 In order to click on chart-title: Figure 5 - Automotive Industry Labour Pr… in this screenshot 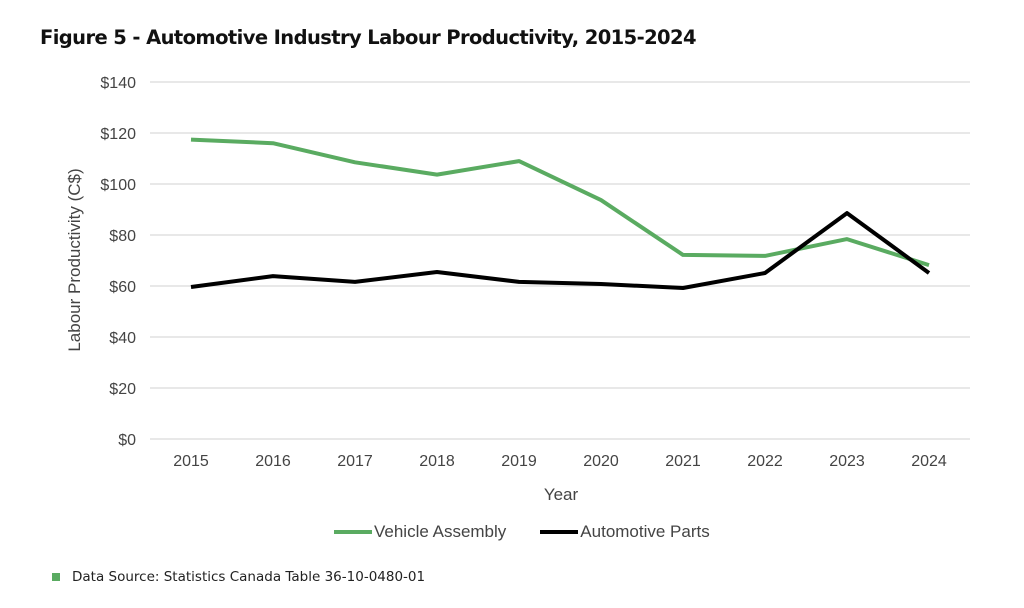, I will do `click(368, 37)`.